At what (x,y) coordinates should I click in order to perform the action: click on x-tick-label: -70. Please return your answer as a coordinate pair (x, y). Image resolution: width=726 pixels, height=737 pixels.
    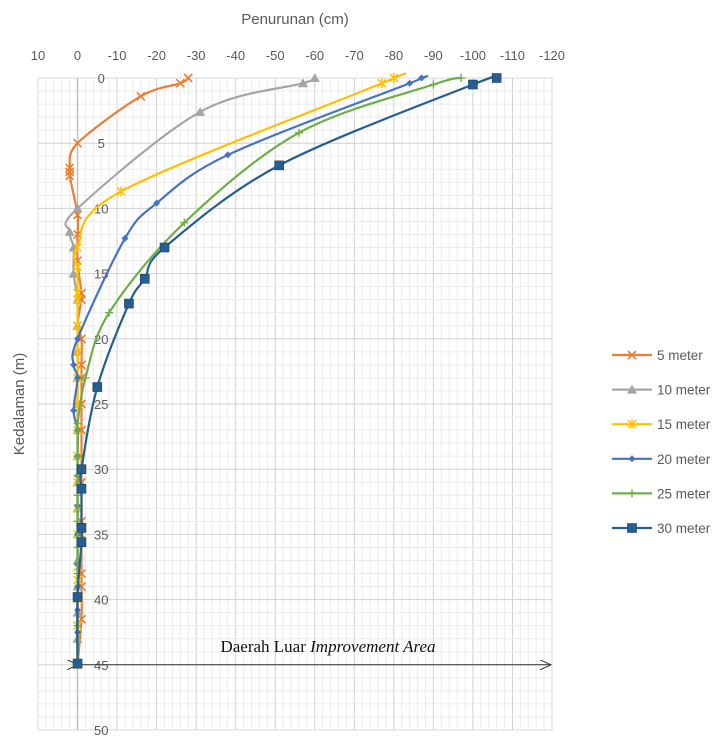
    Looking at the image, I should click on (354, 55).